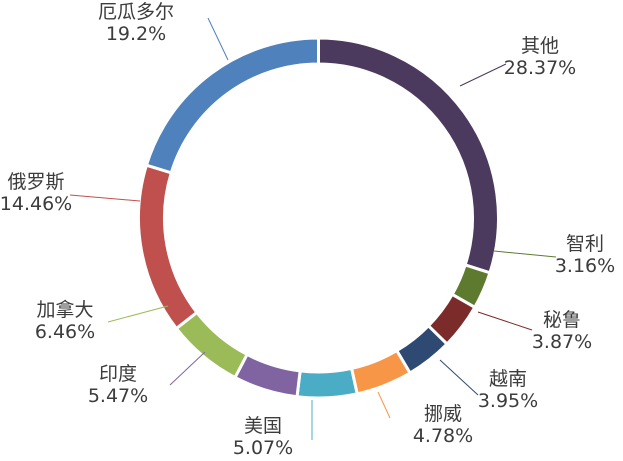 The image size is (623, 461). Describe the element at coordinates (540, 46) in the screenshot. I see `slice-category-label: 其他` at that location.